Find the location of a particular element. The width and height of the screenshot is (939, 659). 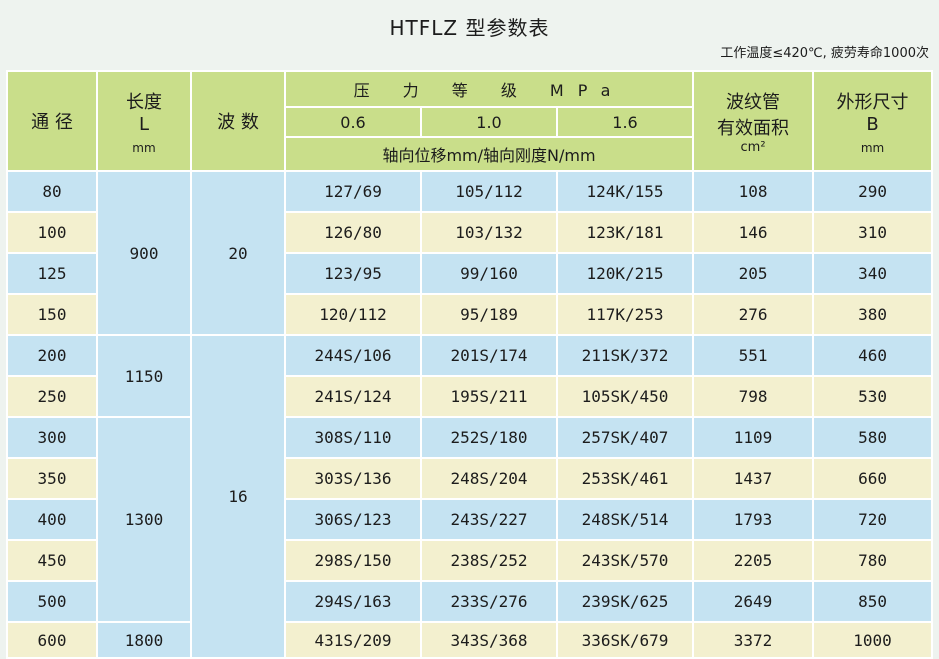

cell-diameter: 600 is located at coordinates (52, 640).